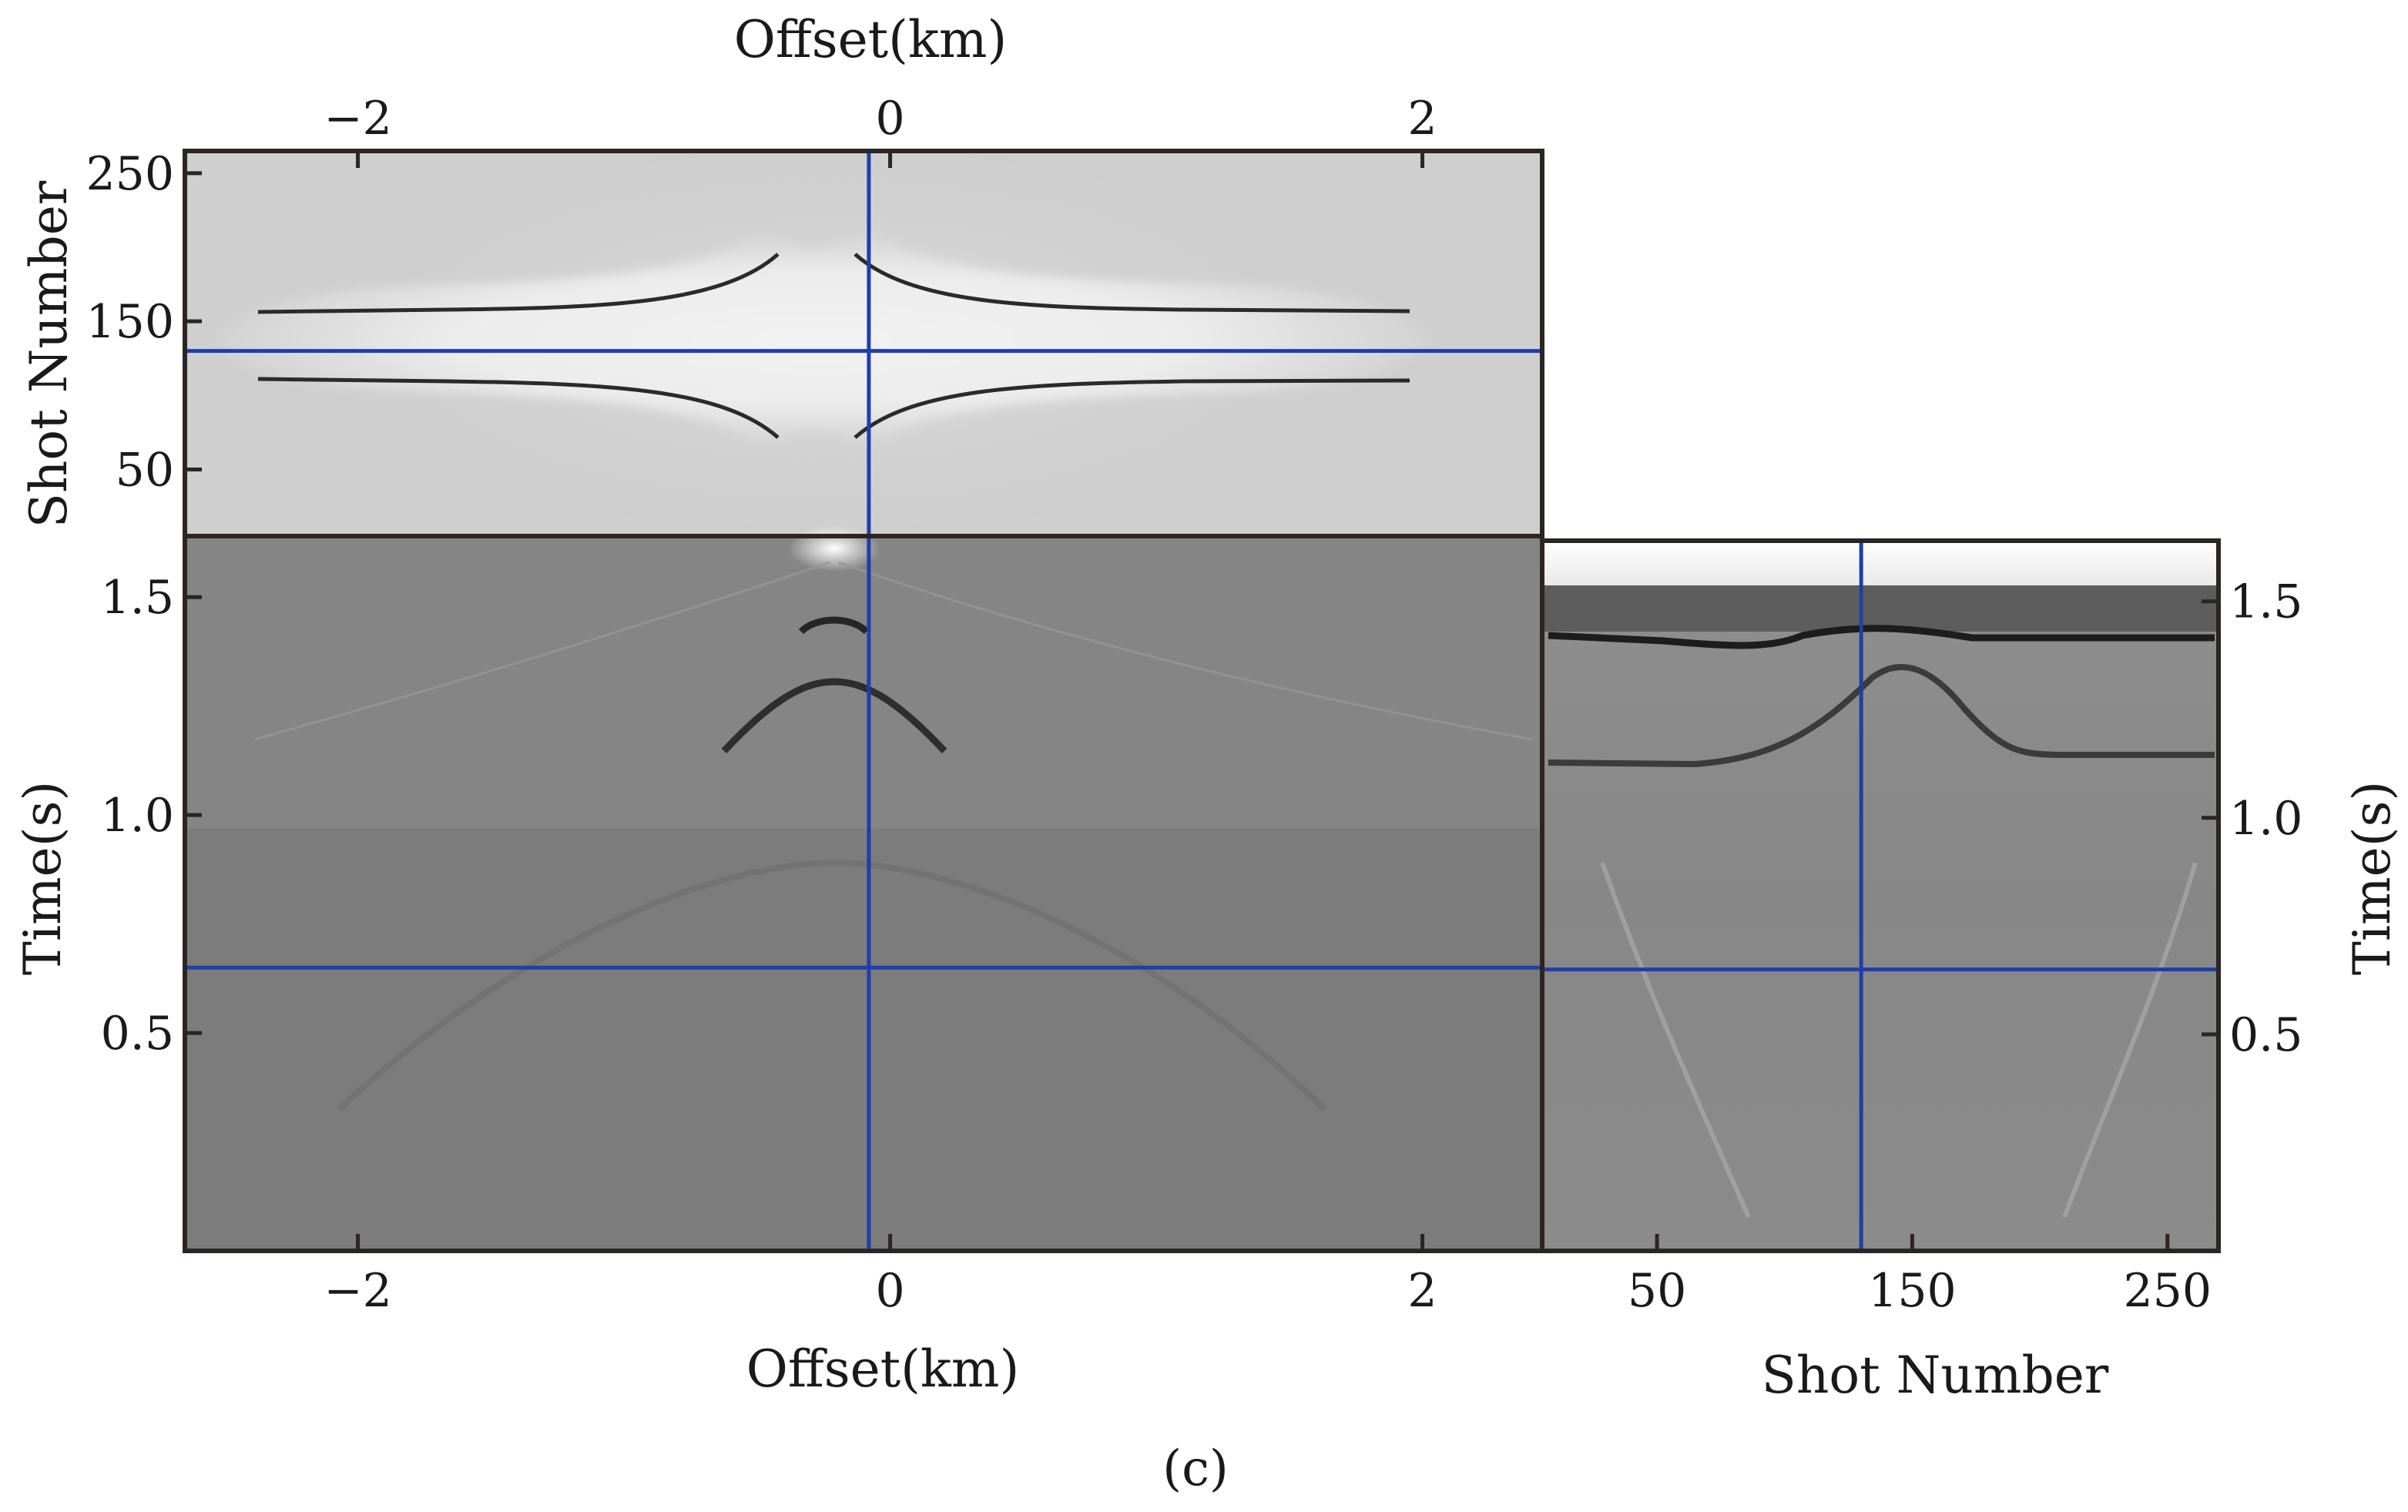  I want to click on bottom-right-panel-cone-left, so click(1675, 1040).